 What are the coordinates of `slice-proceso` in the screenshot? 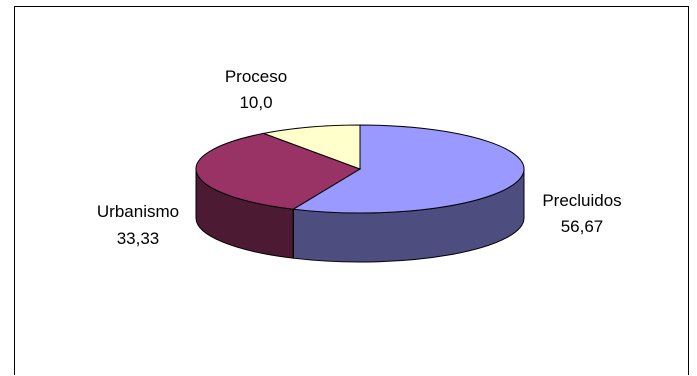 It's located at (311, 147).